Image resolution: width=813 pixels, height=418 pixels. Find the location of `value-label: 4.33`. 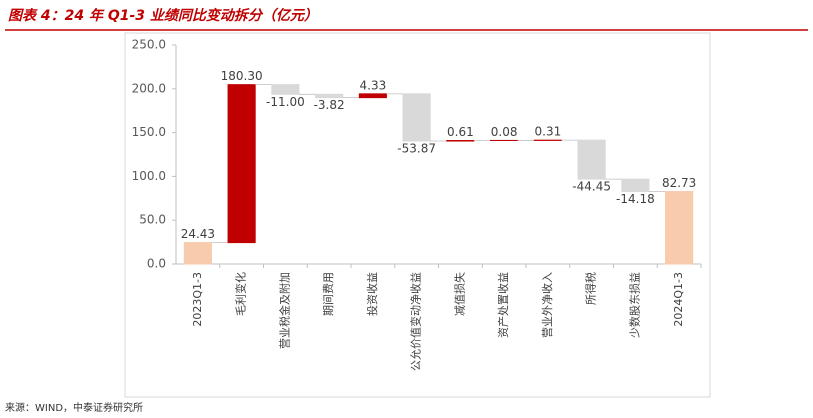

value-label: 4.33 is located at coordinates (373, 85).